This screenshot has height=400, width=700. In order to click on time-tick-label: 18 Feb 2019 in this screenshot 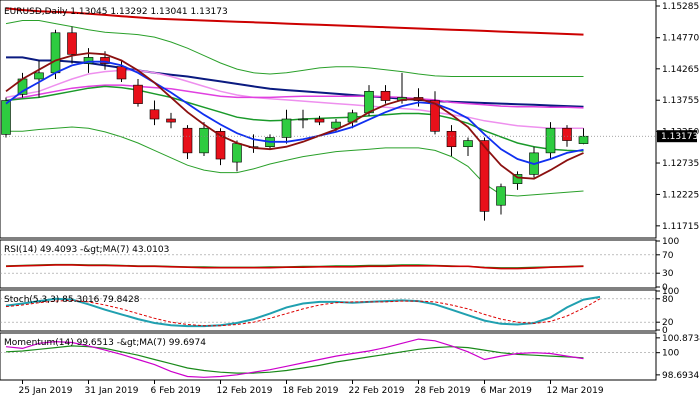, I will do `click(311, 391)`.